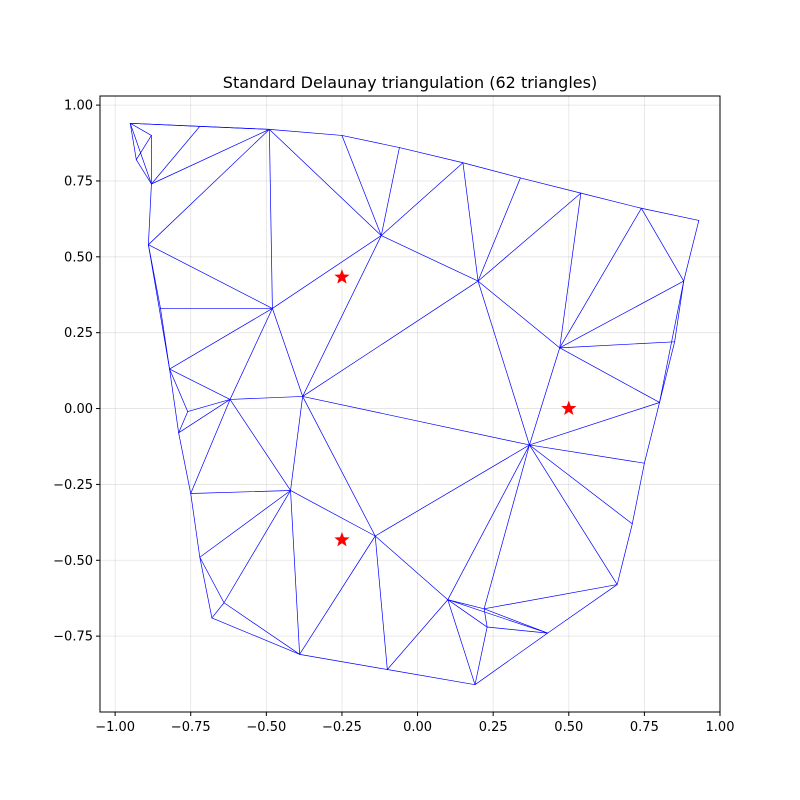 This screenshot has width=800, height=800. Describe the element at coordinates (78, 181) in the screenshot. I see `y-tick-label: 0.75` at that location.